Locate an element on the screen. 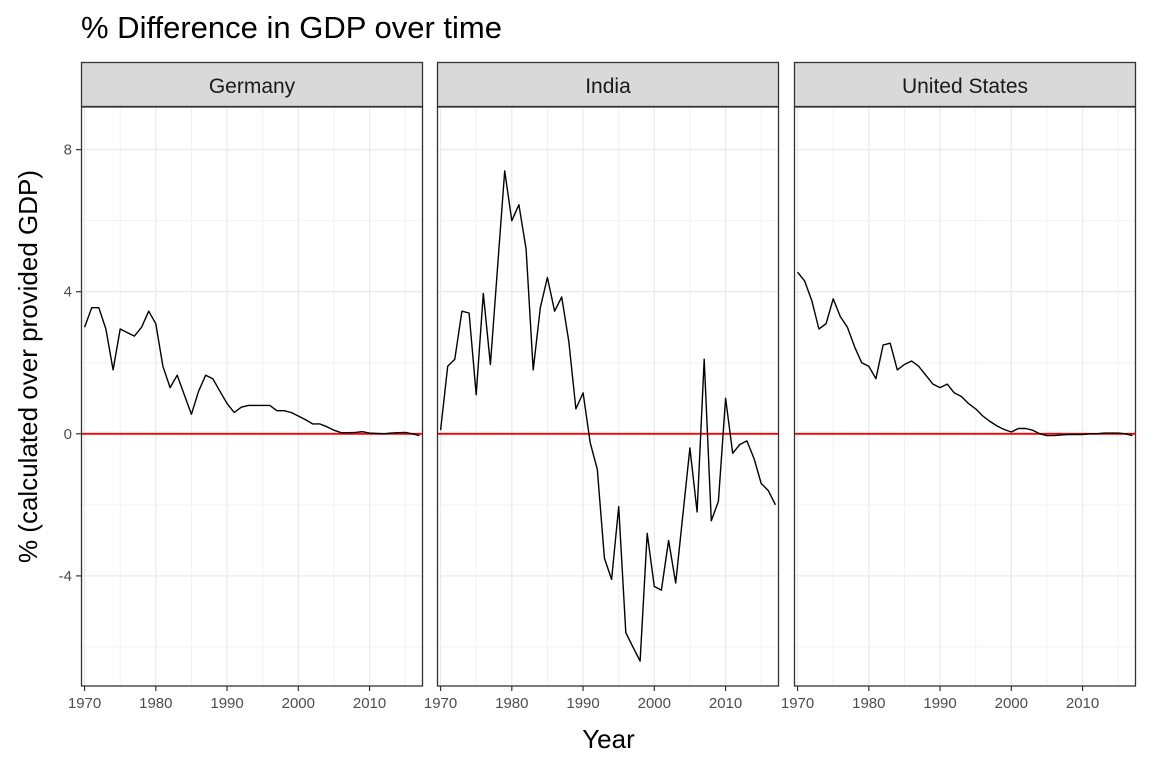 The width and height of the screenshot is (1152, 768). facet-label: Germany is located at coordinates (252, 86).